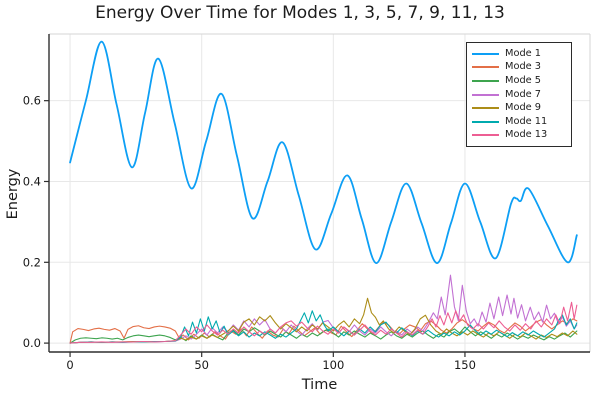 The height and width of the screenshot is (400, 600). What do you see at coordinates (319, 385) in the screenshot?
I see `x-axis-label: Time` at bounding box center [319, 385].